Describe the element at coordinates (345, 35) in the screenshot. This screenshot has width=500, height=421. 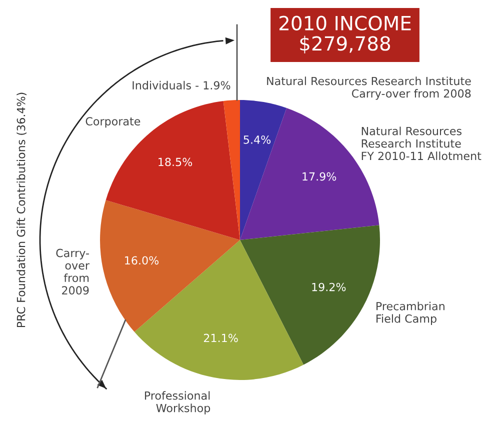
I see `chart-title: 2010 INCOME $279,788` at that location.